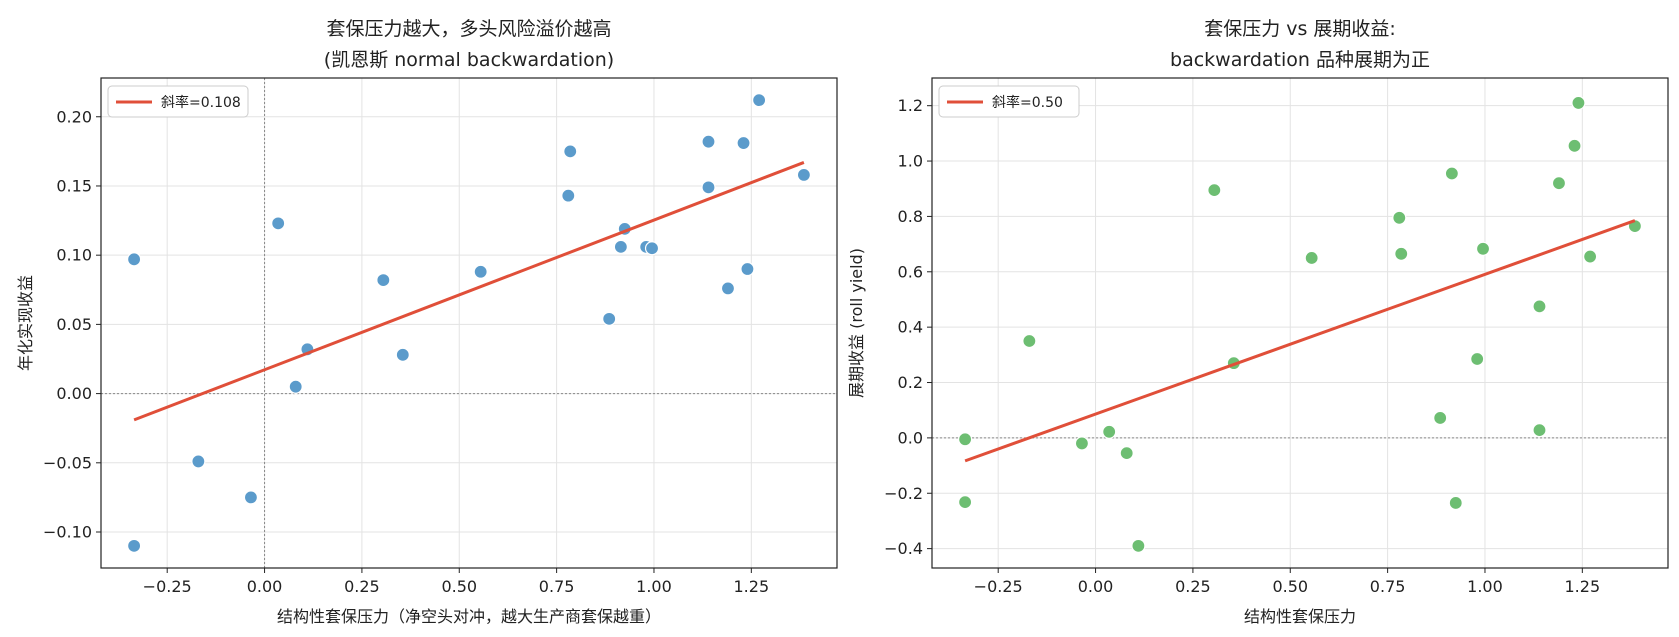  Describe the element at coordinates (1300, 616) in the screenshot. I see `x-axis-label: 结构性套保压力` at that location.